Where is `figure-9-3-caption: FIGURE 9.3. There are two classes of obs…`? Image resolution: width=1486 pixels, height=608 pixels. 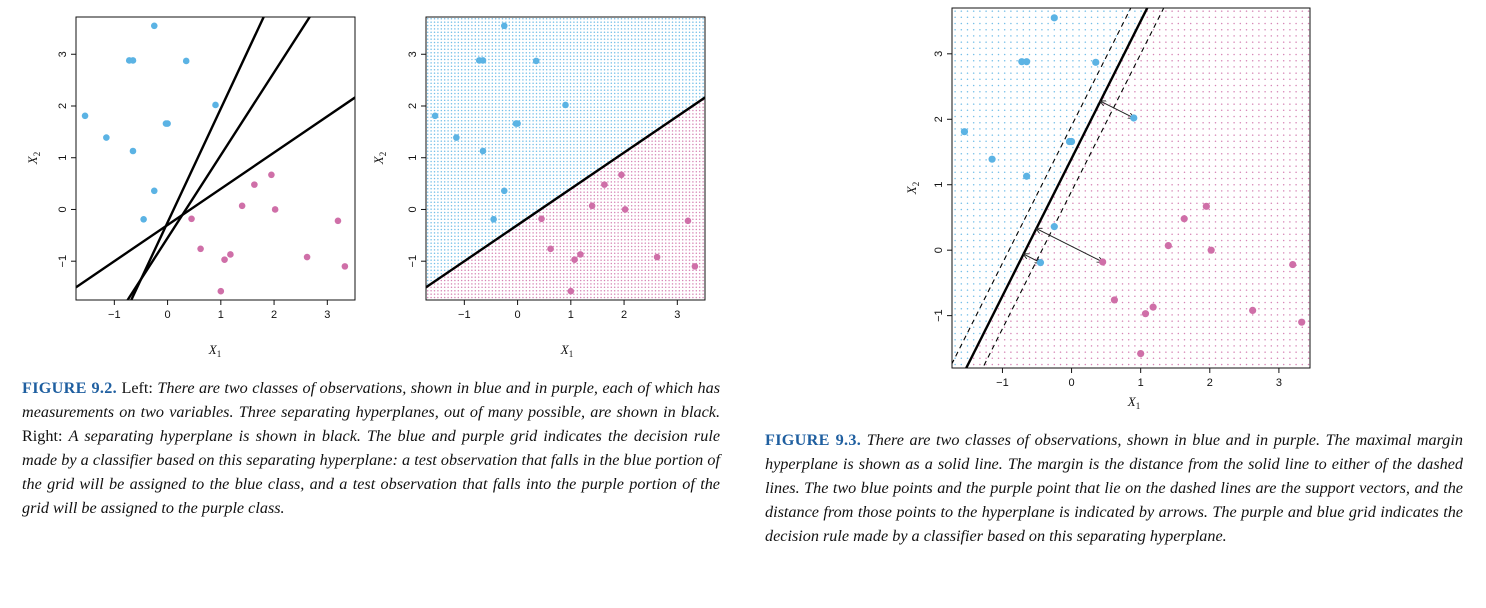
figure-9-3-caption: FIGURE 9.3. There are two classes of obs… is located at coordinates (1114, 488).